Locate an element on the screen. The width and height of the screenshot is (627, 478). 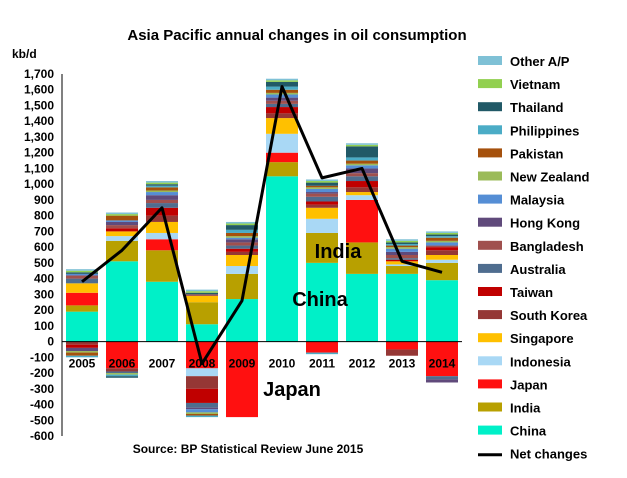
bar-philippines-2006 is located at coordinates (122, 375).